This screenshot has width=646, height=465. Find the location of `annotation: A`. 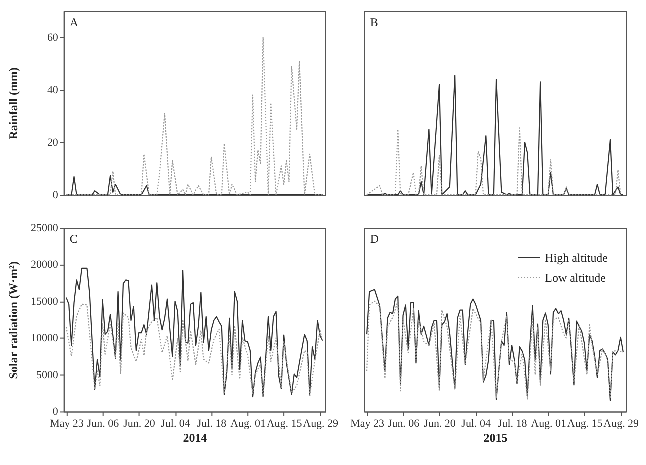

annotation: A is located at coordinates (74, 22).